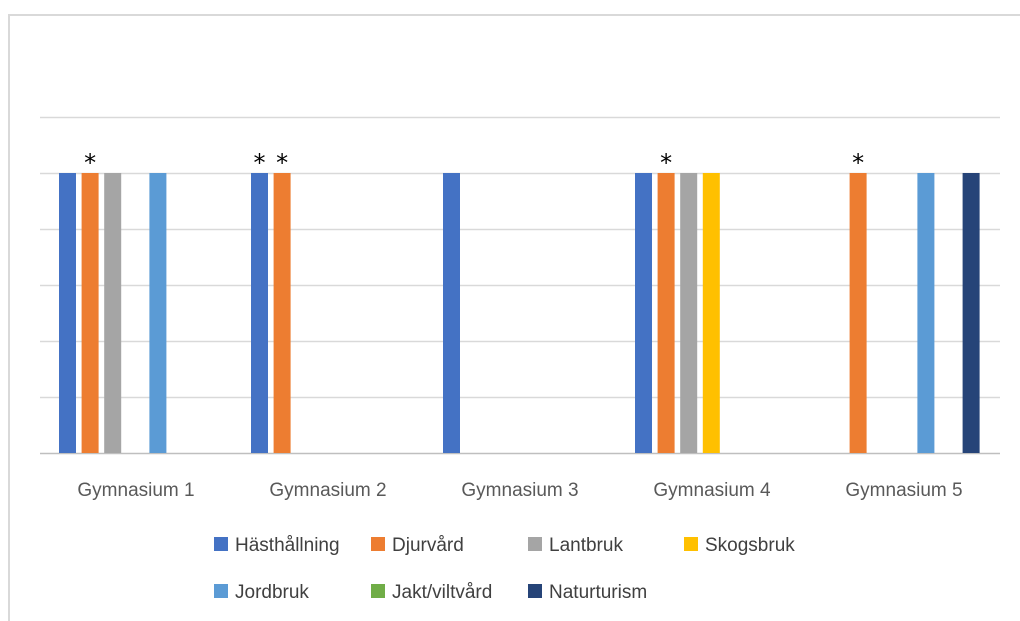  I want to click on x-tick-label: Gymnasium 2, so click(327, 490).